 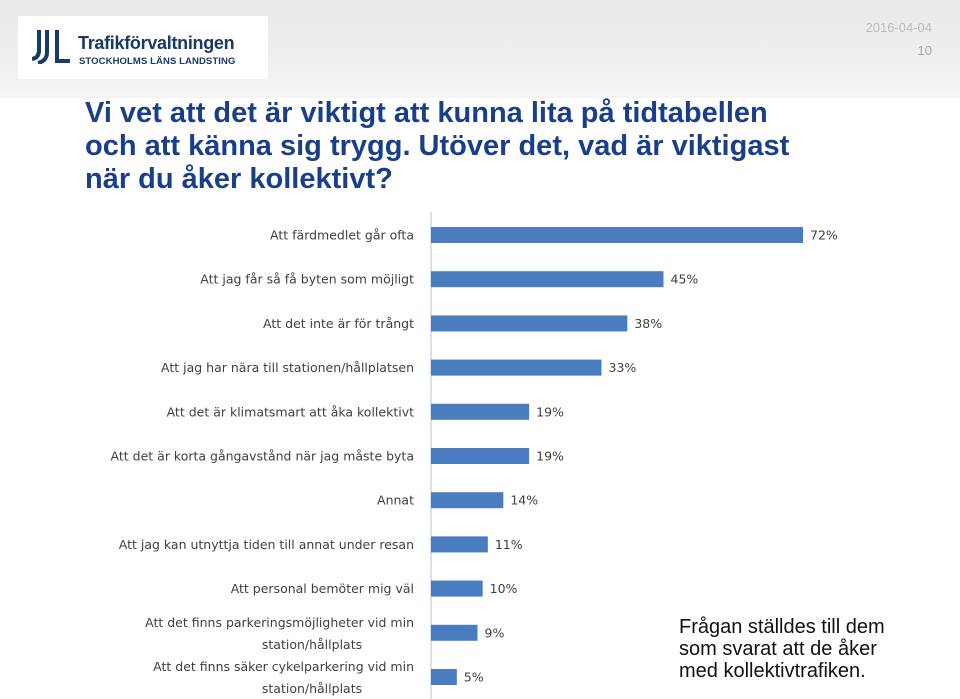 I want to click on value-label-0: 72%, so click(x=824, y=235).